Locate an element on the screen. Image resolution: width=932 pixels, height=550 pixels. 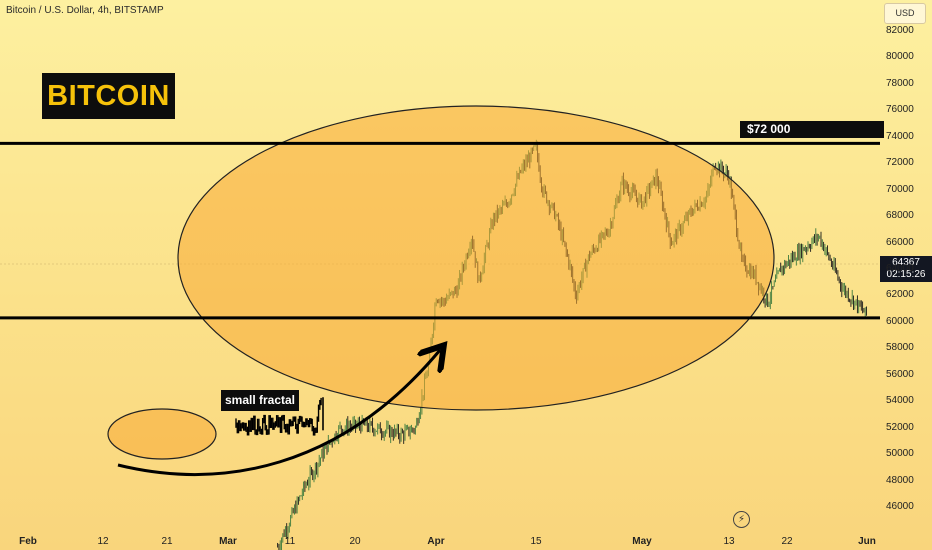
last-price-tag: 64367 02:15:26 is located at coordinates (906, 269).